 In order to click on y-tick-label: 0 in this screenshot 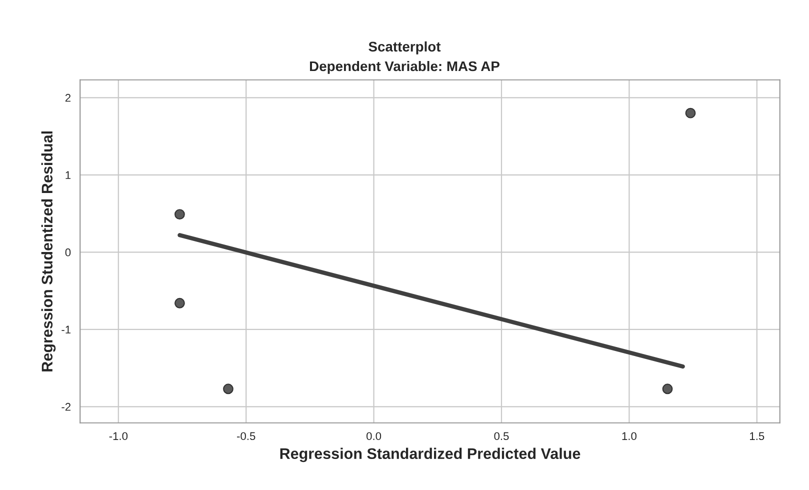, I will do `click(68, 252)`.